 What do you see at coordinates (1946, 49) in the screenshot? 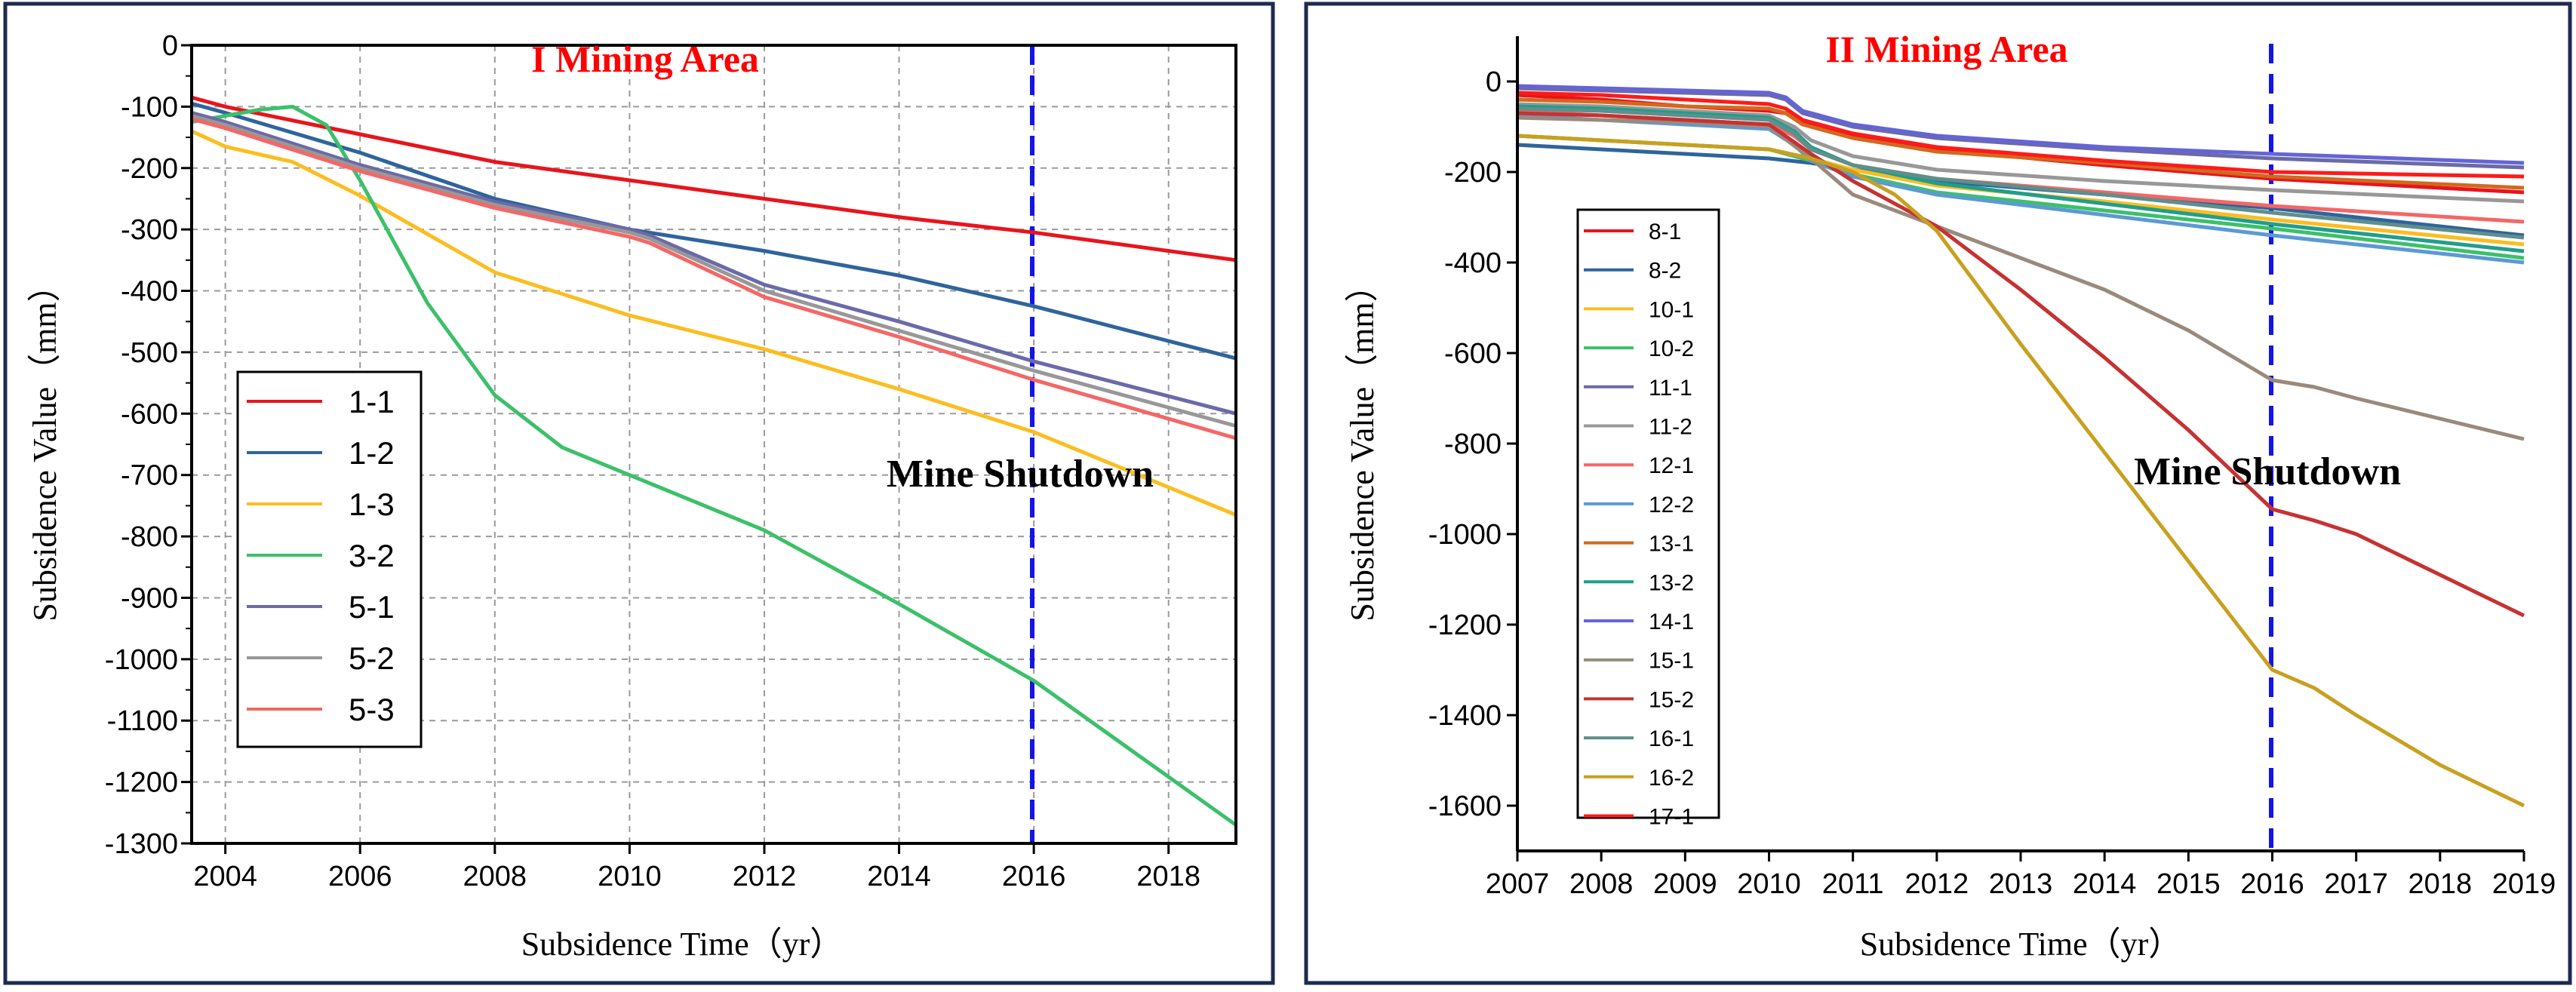
I see `chart-2-title: II Mining Area` at bounding box center [1946, 49].